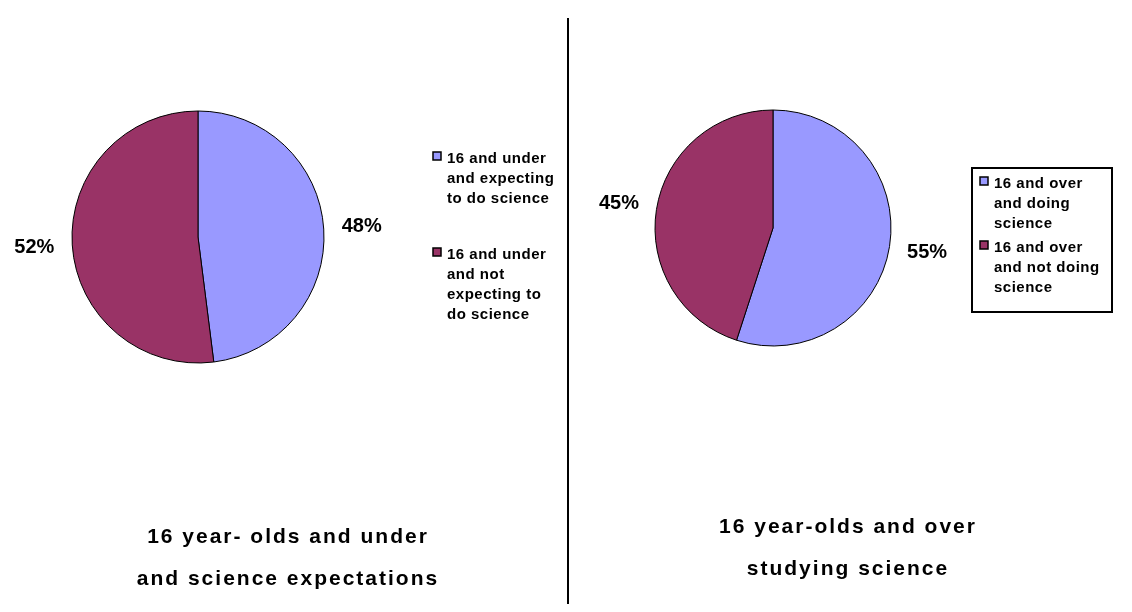 This screenshot has height=612, width=1132. I want to click on data-label: 52%, so click(34, 245).